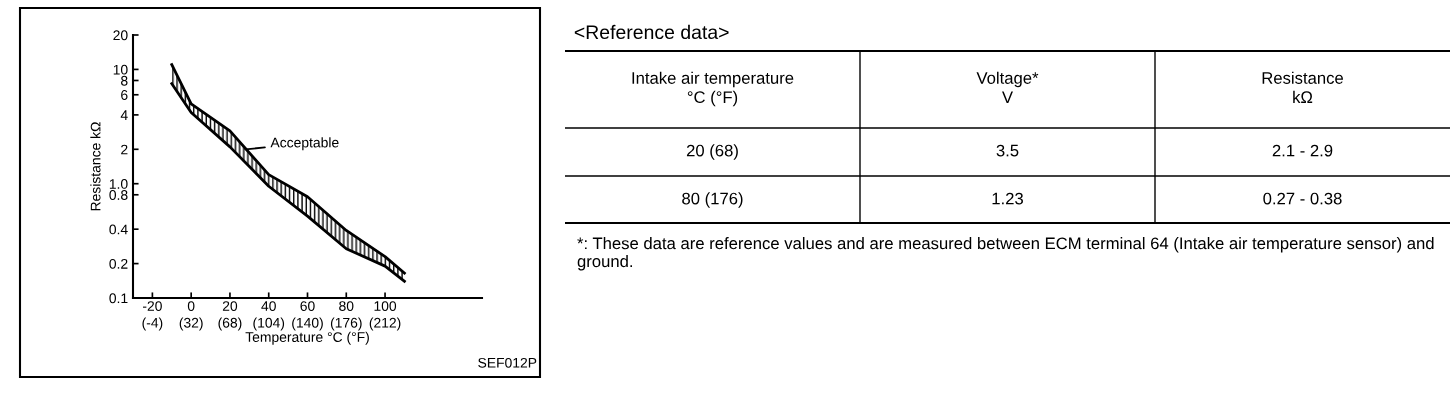 Image resolution: width=1456 pixels, height=394 pixels. What do you see at coordinates (191, 324) in the screenshot?
I see `x2-tick-label: (32)` at bounding box center [191, 324].